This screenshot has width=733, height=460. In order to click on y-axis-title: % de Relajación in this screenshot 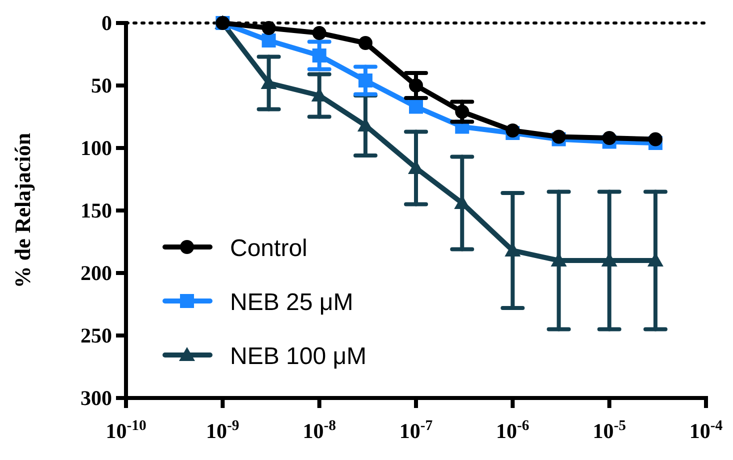, I will do `click(22, 210)`.